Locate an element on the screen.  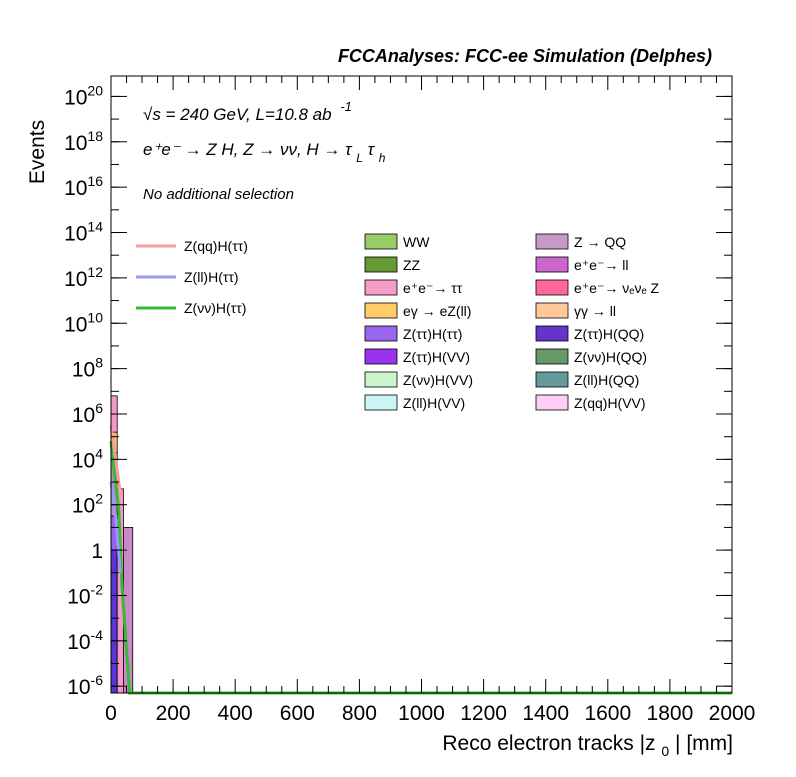
legend-bkg-label-11: Z(νν)H(QQ) is located at coordinates (610, 357).